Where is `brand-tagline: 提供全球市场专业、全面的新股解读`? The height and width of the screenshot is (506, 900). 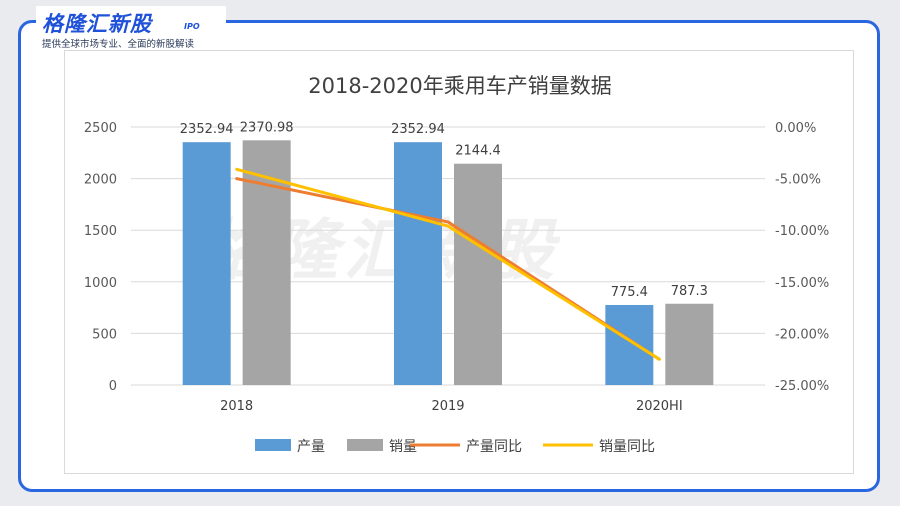 brand-tagline: 提供全球市场专业、全面的新股解读 is located at coordinates (118, 44).